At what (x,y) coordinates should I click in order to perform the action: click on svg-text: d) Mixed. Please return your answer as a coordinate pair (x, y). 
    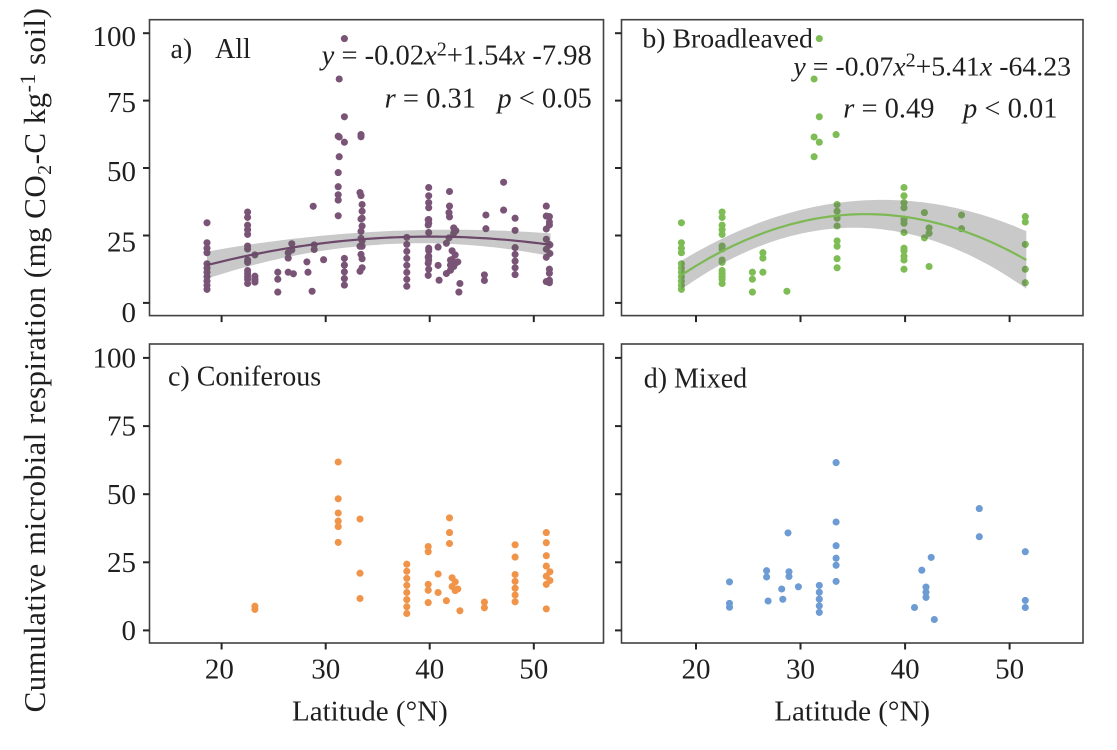
    Looking at the image, I should click on (695, 378).